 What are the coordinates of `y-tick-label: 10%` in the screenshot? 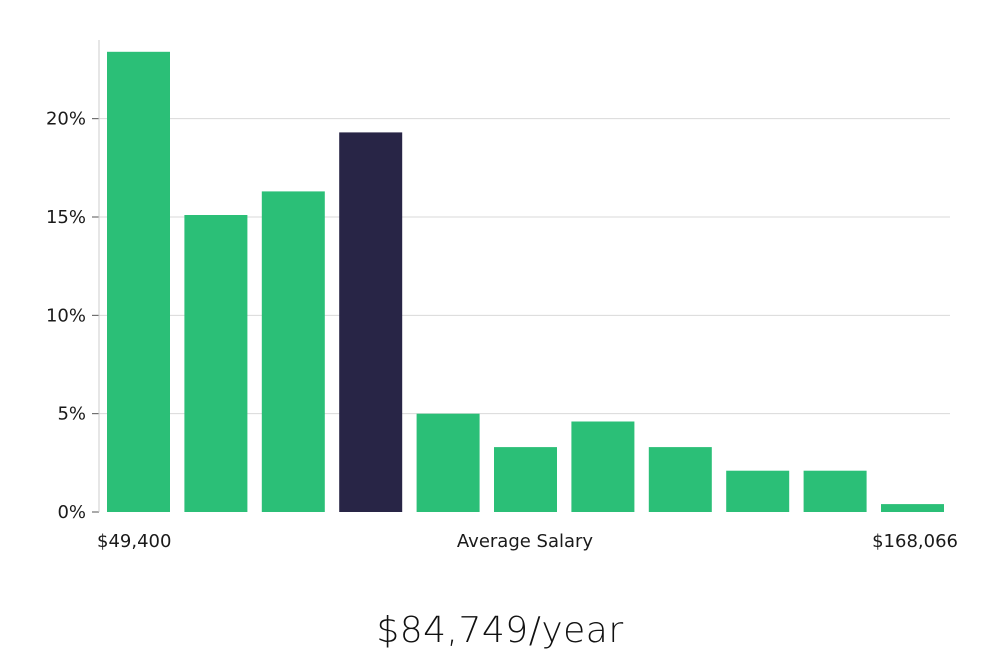 It's located at (66, 315).